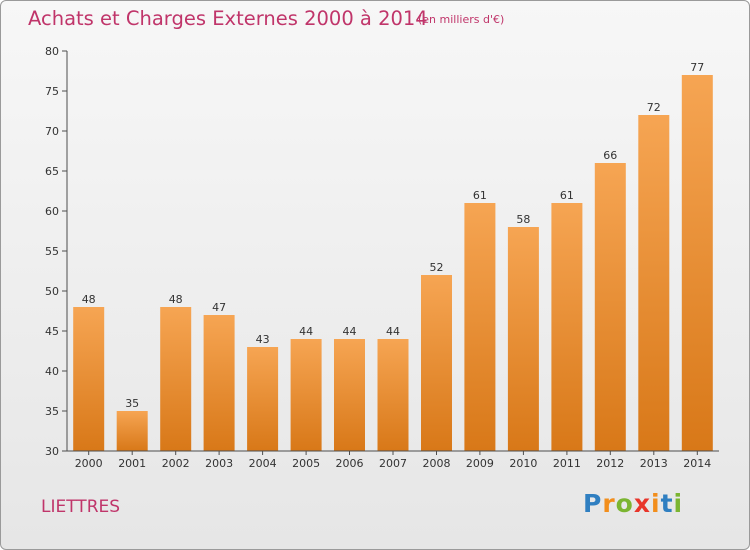  Describe the element at coordinates (52, 91) in the screenshot. I see `y-tick-label: 75` at that location.